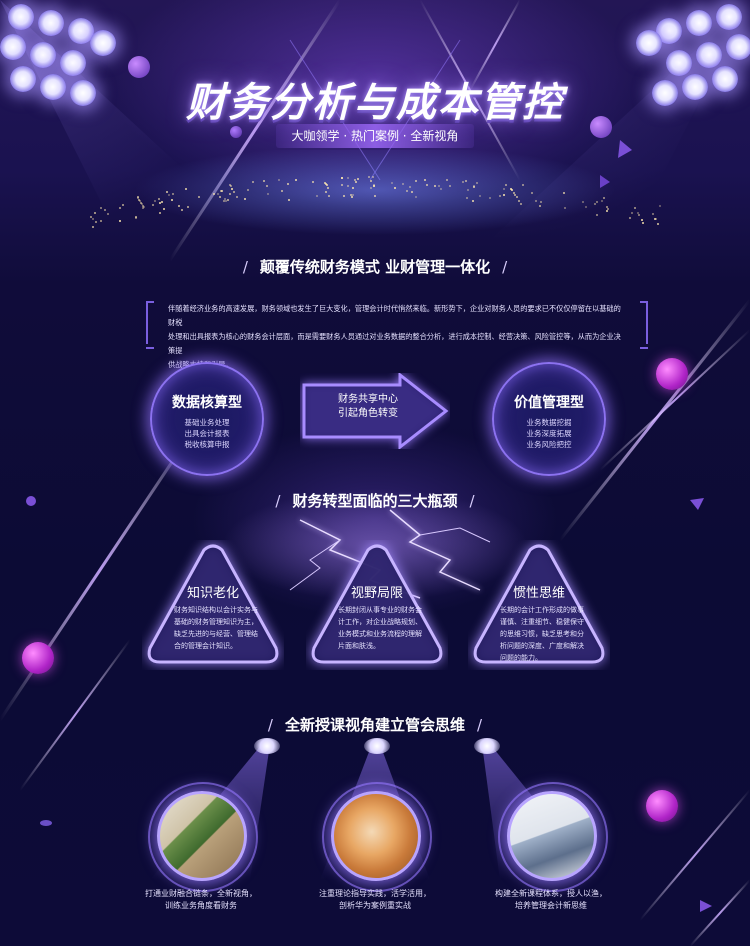 The height and width of the screenshot is (946, 750). Describe the element at coordinates (375, 900) in the screenshot. I see `feature-caption: 注重理论指导实践，活学活用， 剖析华为案例重实战` at that location.